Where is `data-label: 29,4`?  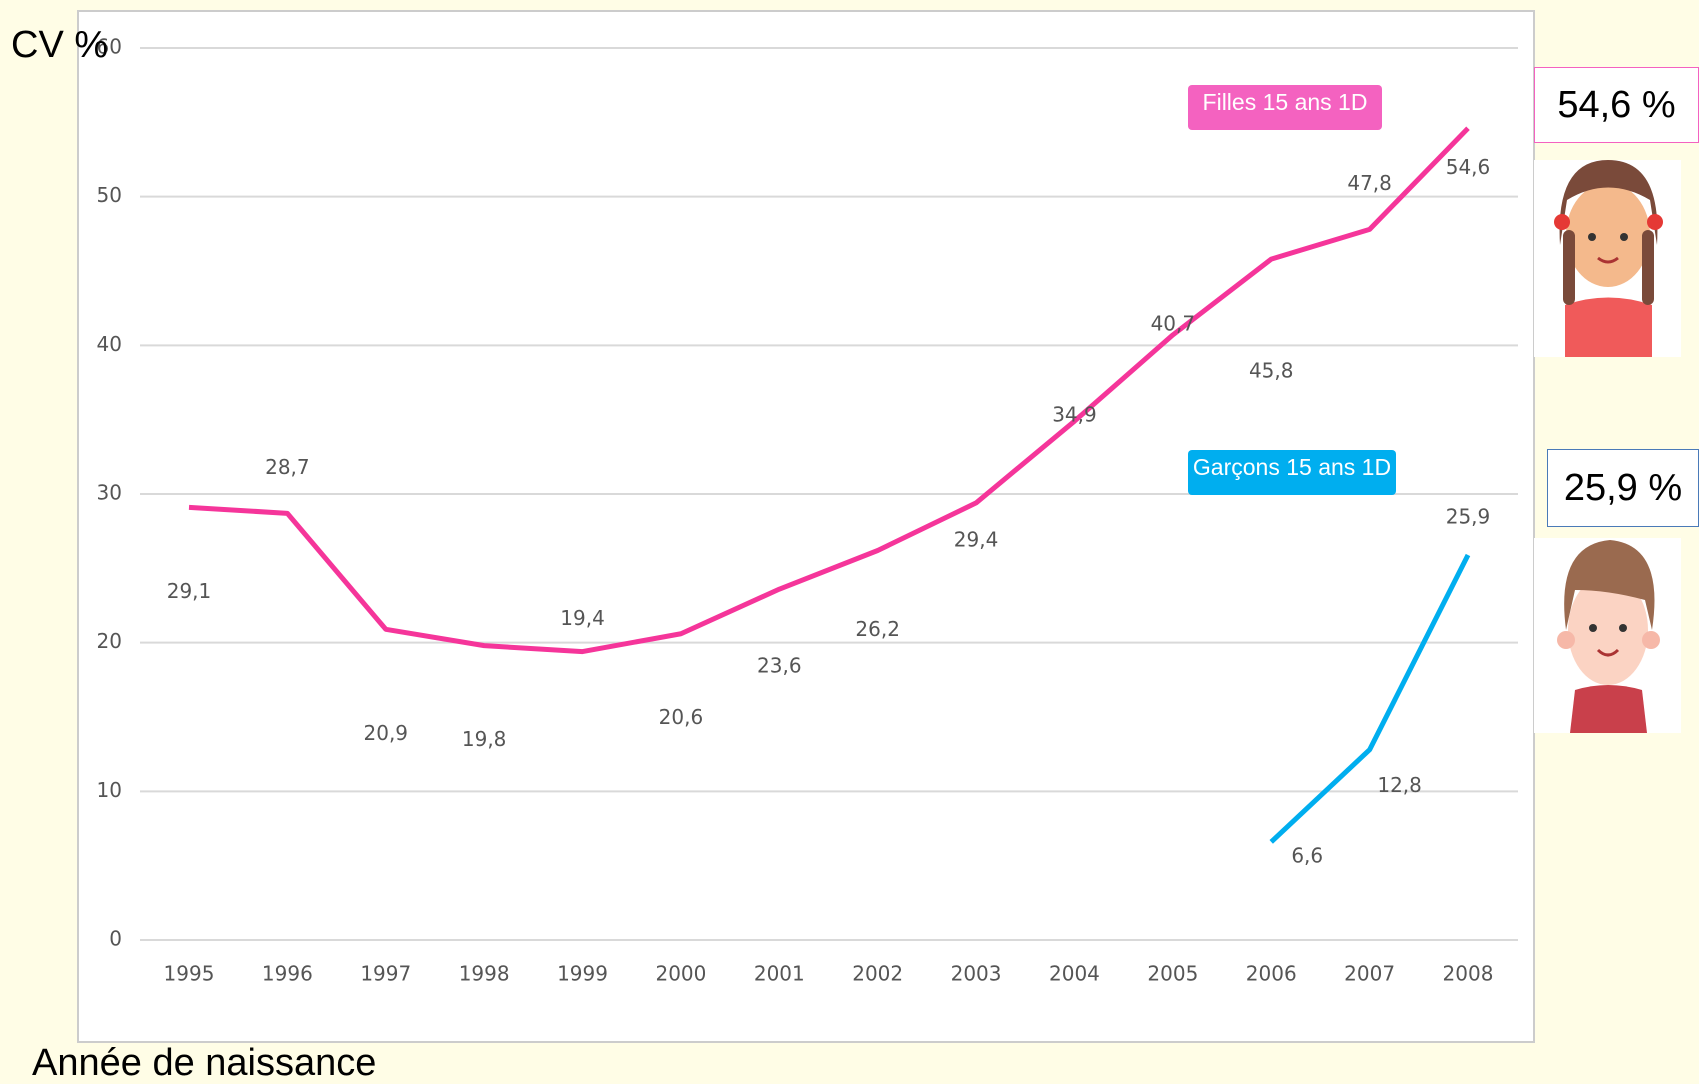
data-label: 29,4 is located at coordinates (976, 539).